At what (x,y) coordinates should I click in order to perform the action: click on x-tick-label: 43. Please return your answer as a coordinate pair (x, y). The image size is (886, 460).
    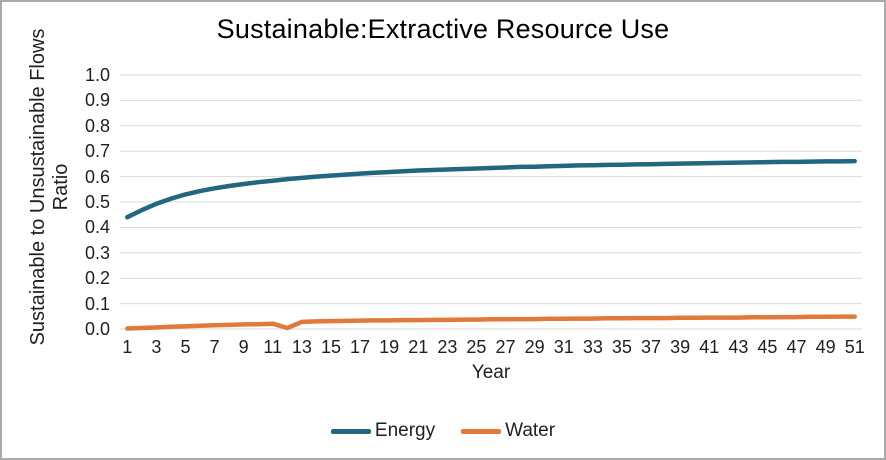
    Looking at the image, I should click on (738, 347).